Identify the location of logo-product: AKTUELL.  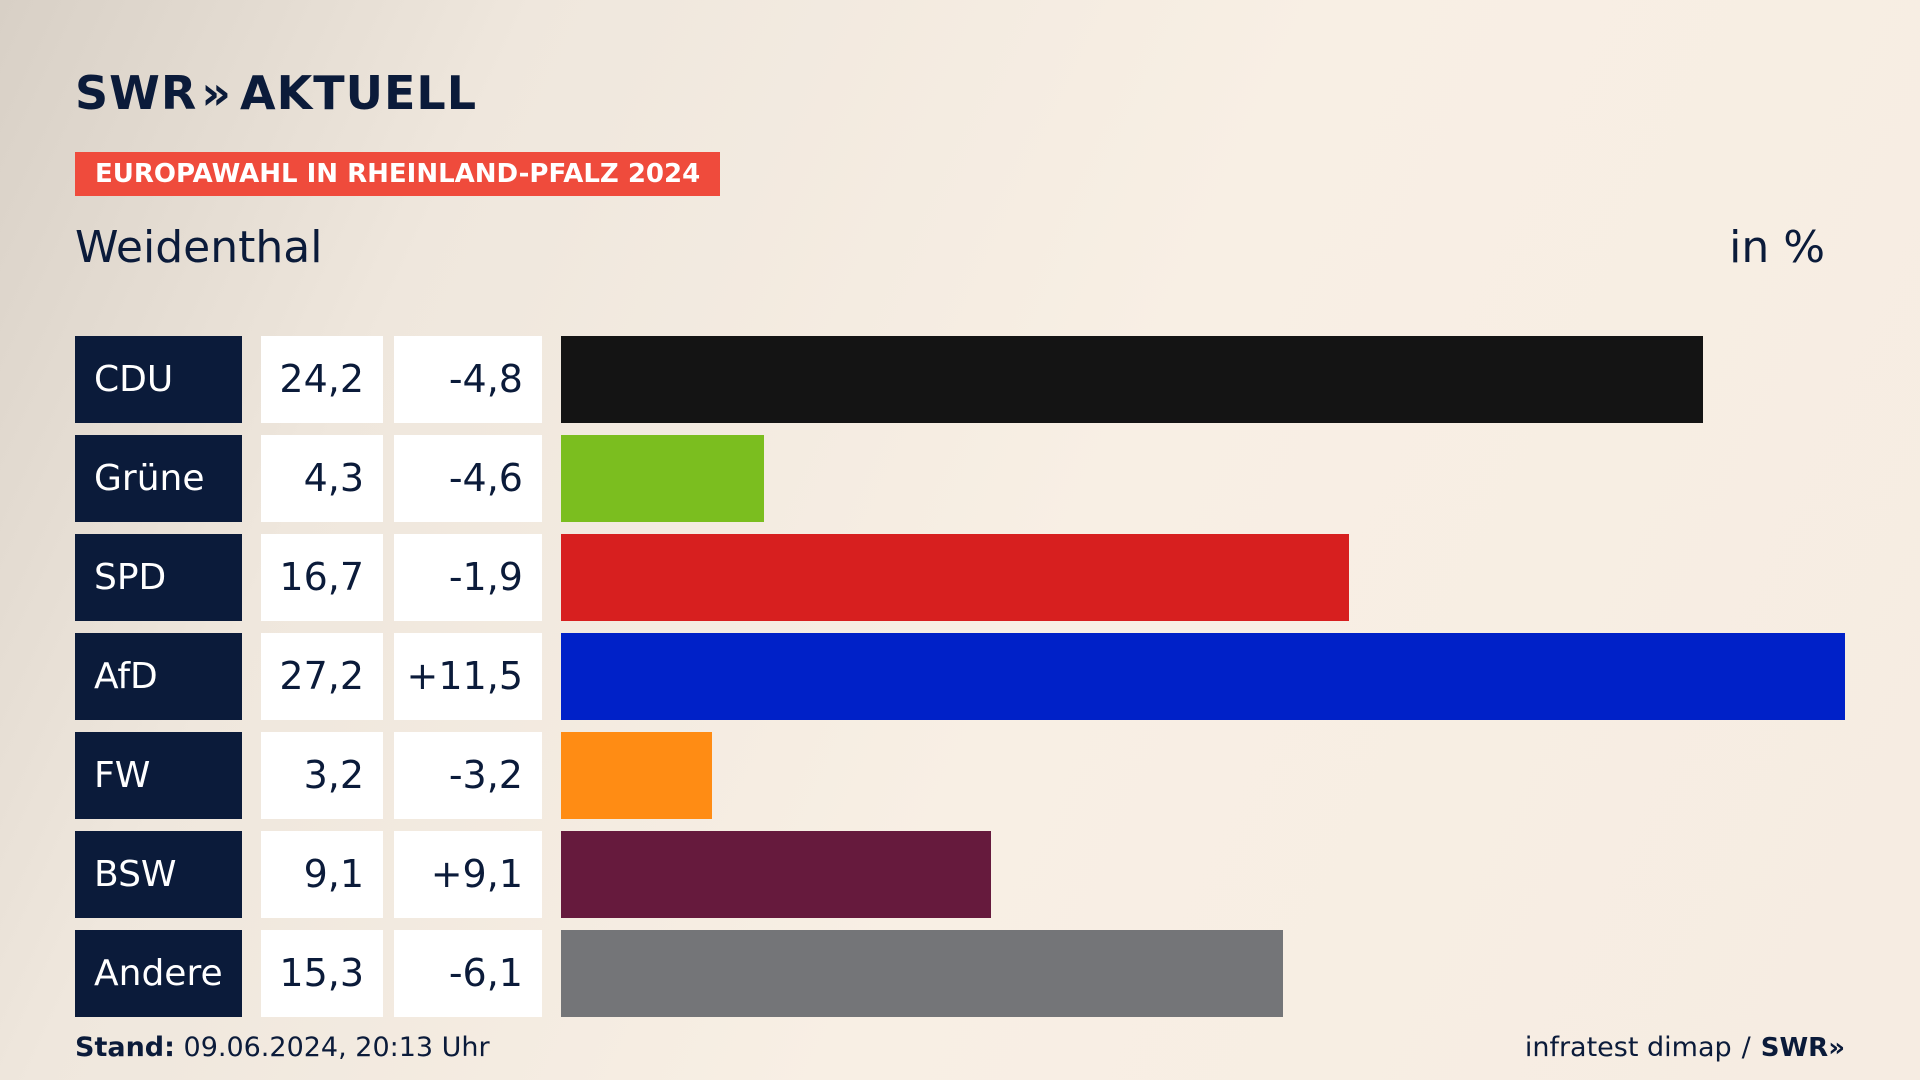
(359, 93).